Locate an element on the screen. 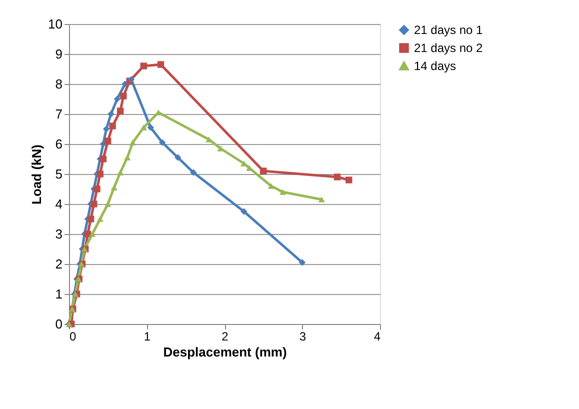 This screenshot has width=579, height=409. x-axis-title: Desplacement (mm) is located at coordinates (225, 352).